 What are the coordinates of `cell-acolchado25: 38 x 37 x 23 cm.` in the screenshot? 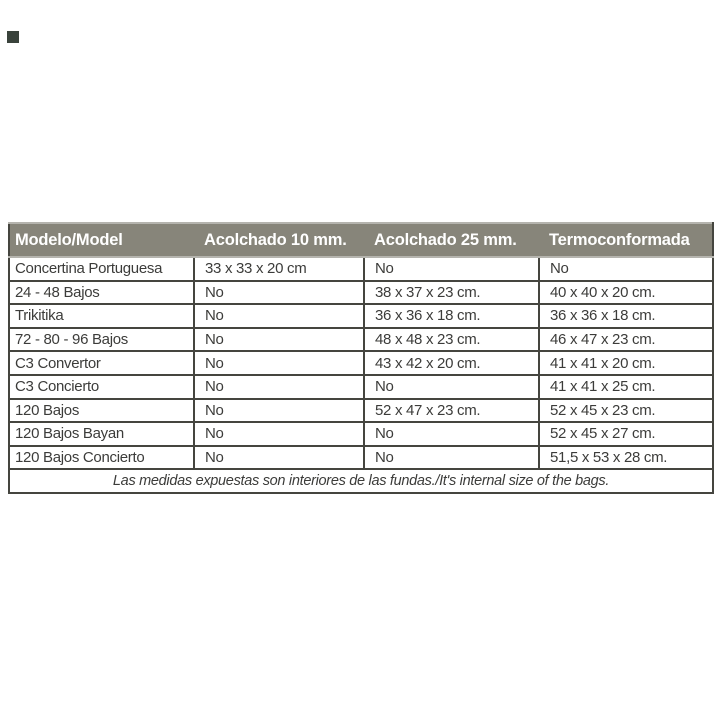 It's located at (451, 293).